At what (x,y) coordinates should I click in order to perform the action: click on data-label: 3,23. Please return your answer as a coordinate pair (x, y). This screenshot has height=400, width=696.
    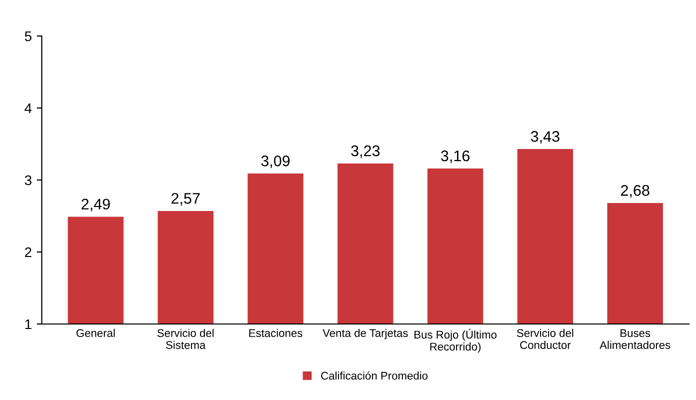
    Looking at the image, I should click on (365, 151).